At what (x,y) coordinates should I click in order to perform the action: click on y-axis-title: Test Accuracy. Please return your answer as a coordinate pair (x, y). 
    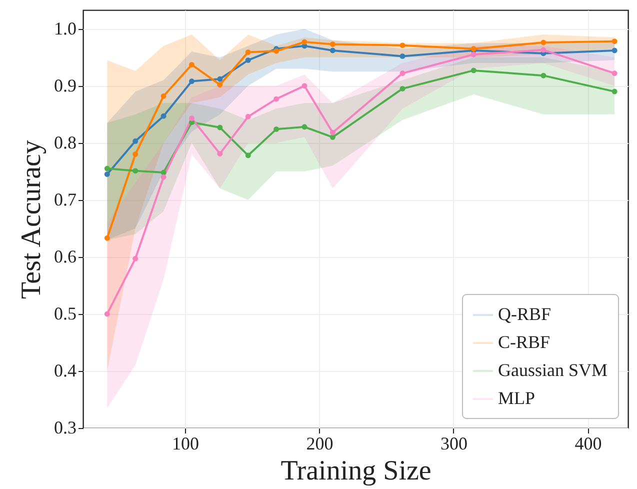
    Looking at the image, I should click on (31, 219).